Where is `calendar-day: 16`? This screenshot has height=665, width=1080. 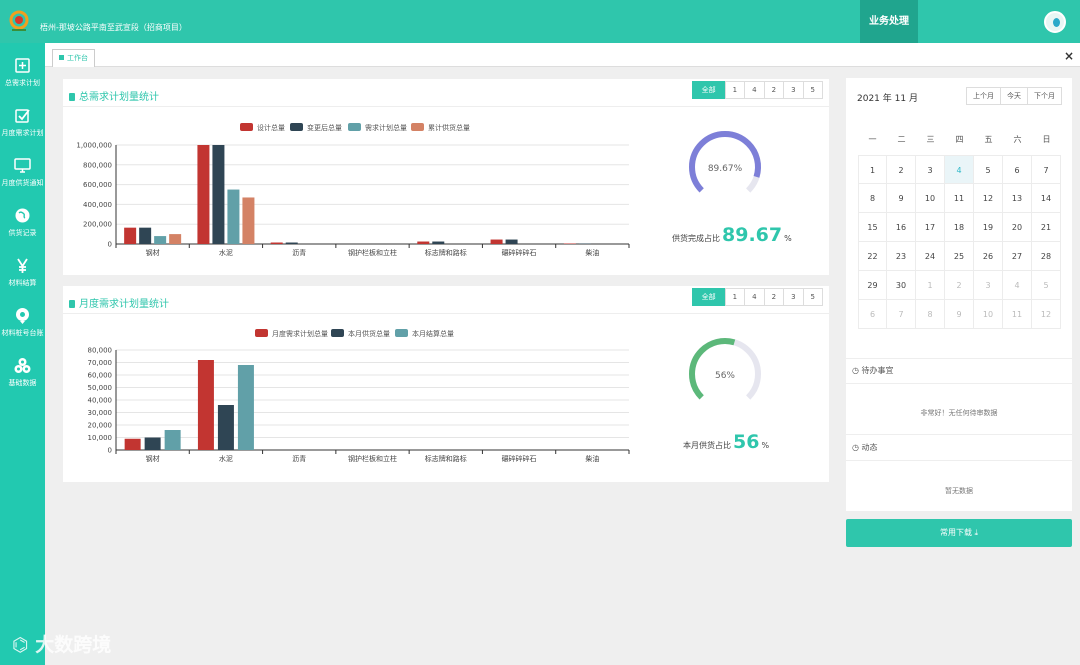
calendar-day: 16 is located at coordinates (901, 227).